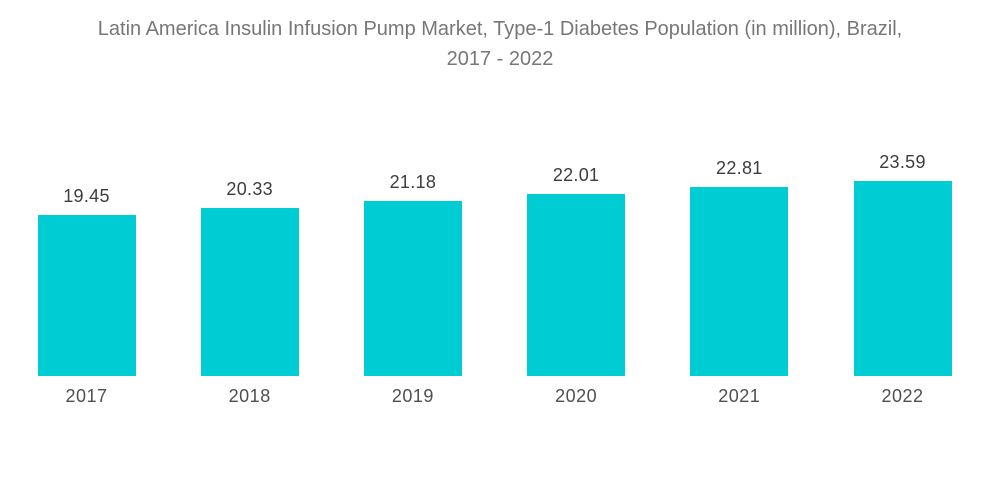 This screenshot has height=504, width=1000. What do you see at coordinates (576, 396) in the screenshot?
I see `x-axis-category-label: 2020` at bounding box center [576, 396].